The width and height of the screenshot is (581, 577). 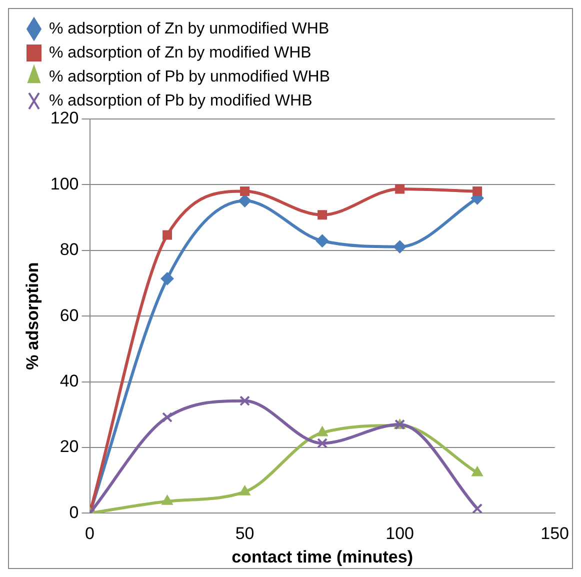 What do you see at coordinates (74, 512) in the screenshot?
I see `y-tick-label: 0` at bounding box center [74, 512].